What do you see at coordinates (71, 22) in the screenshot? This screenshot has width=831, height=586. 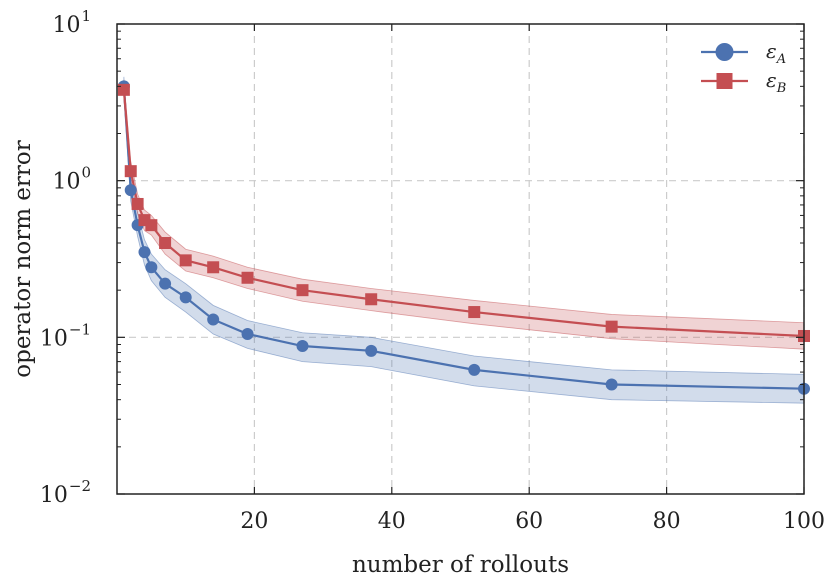 I see `y-tick-label: 10¹` at bounding box center [71, 22].